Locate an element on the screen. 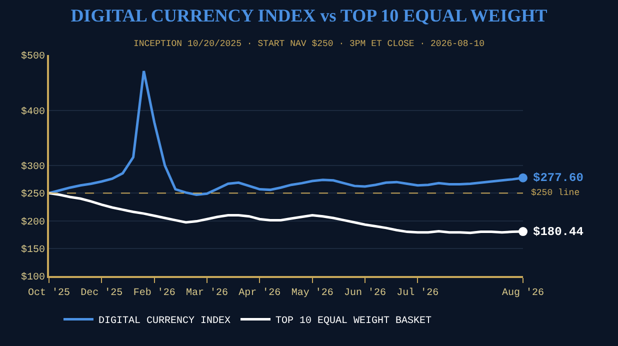  y-tick-label: $500 is located at coordinates (32, 56).